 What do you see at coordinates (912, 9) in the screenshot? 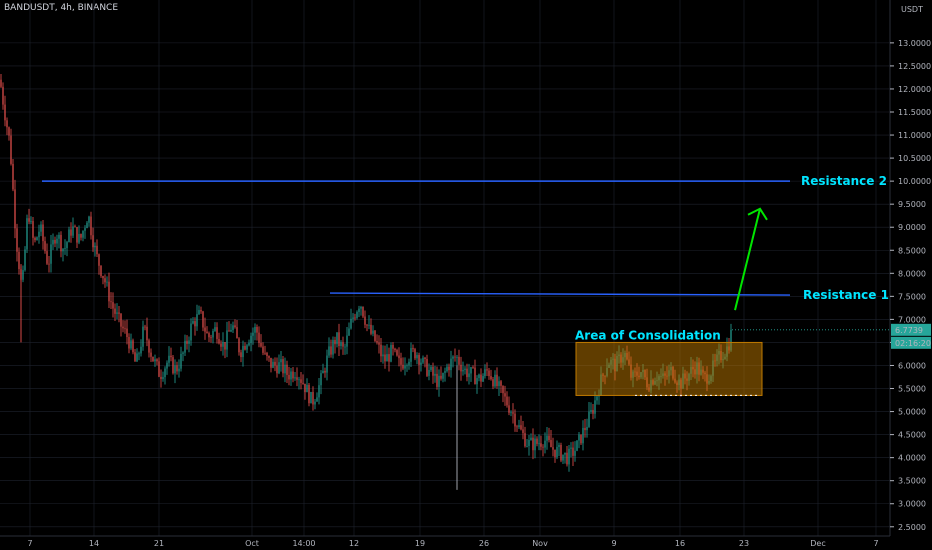
I see `currency-label: USDT` at bounding box center [912, 9].